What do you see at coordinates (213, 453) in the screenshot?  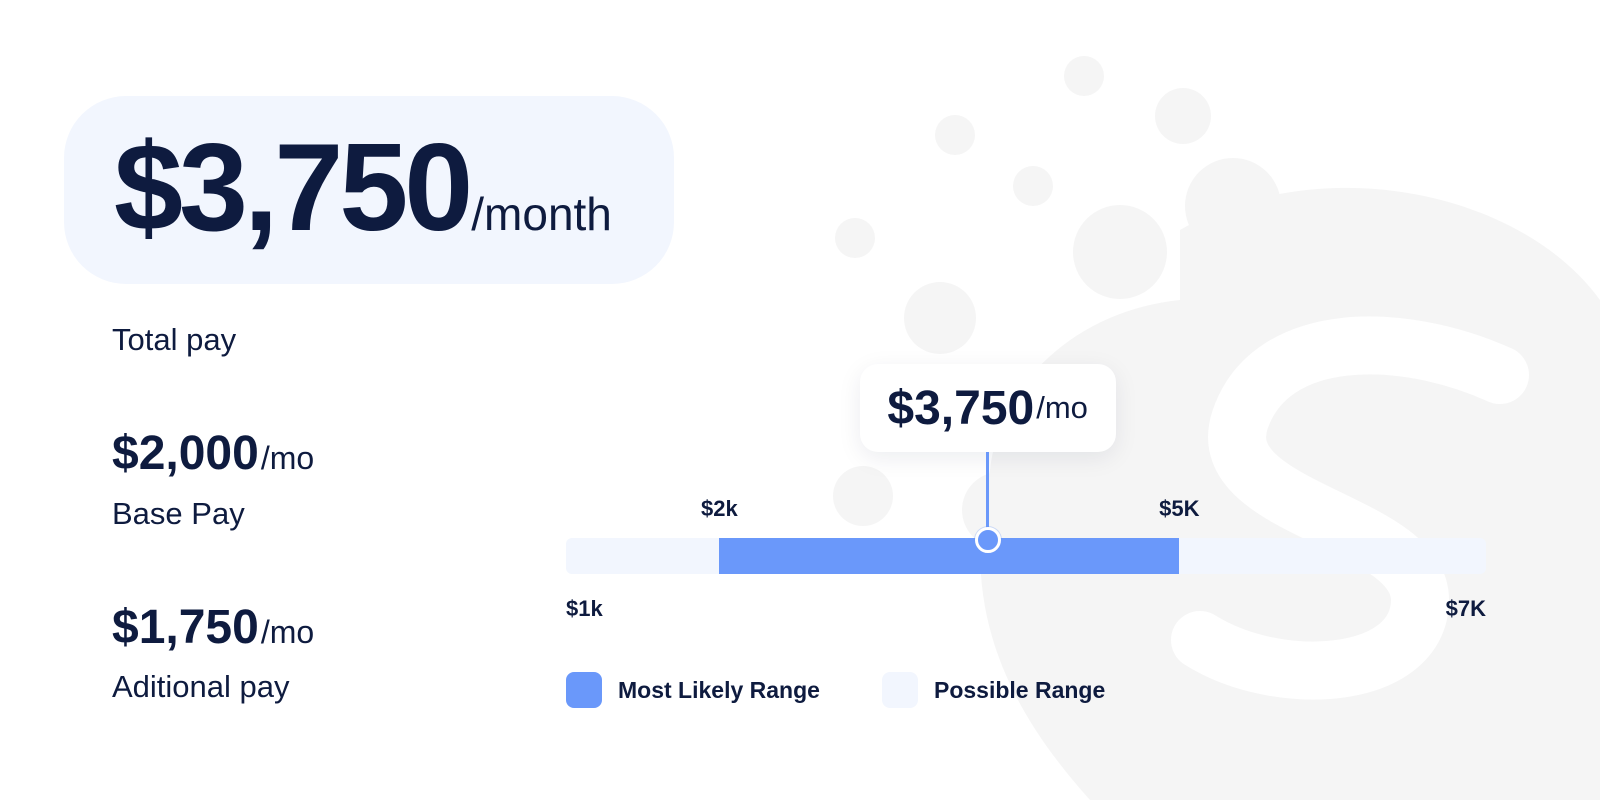 I see `base-pay-amount: $2,000/mo` at bounding box center [213, 453].